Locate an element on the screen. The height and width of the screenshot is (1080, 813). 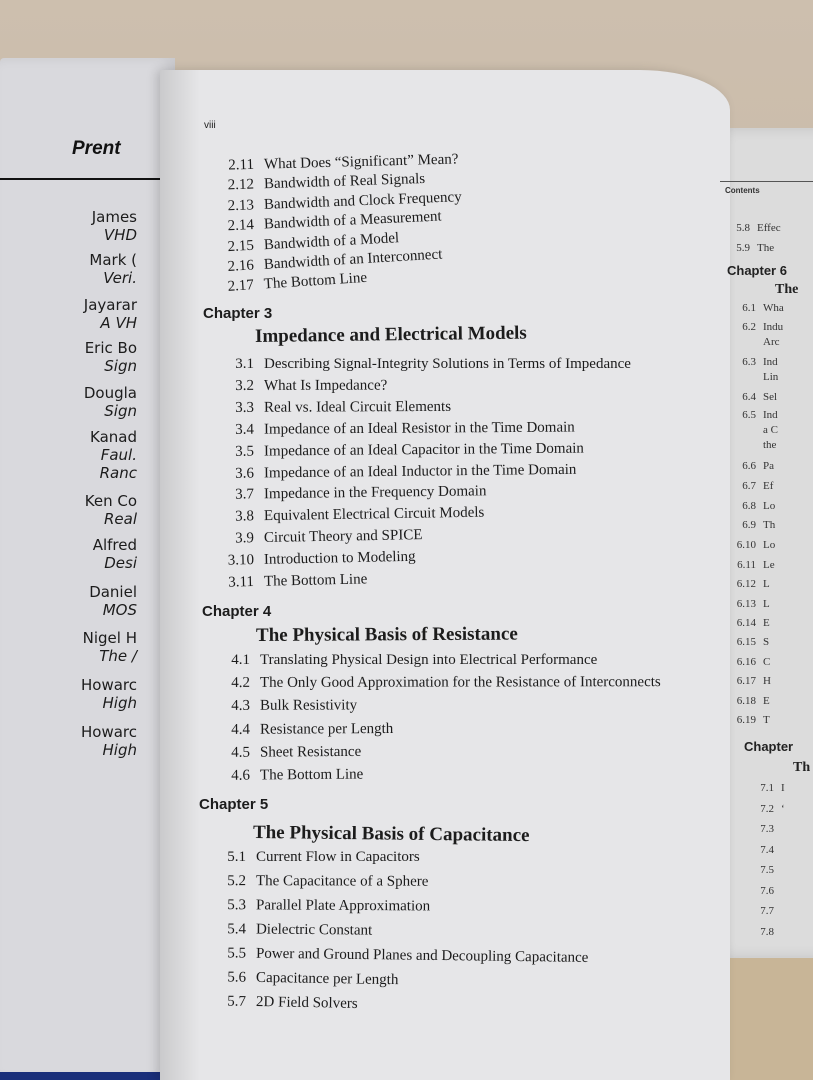
toc-entry: 7.5 is located at coordinates (760, 870).